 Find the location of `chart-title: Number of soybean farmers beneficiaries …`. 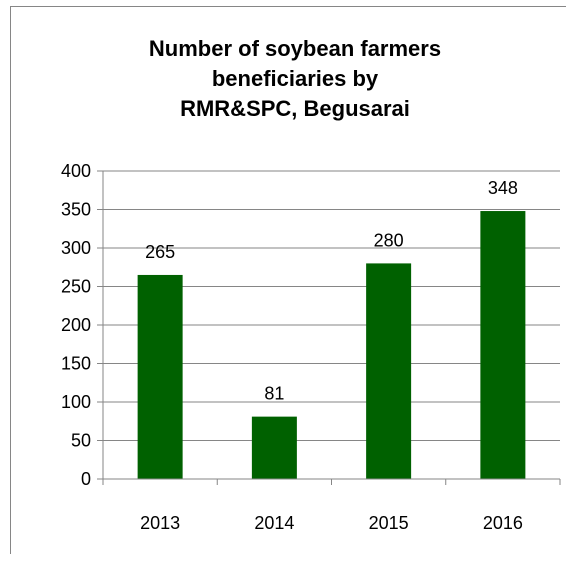

chart-title: Number of soybean farmers beneficiaries … is located at coordinates (295, 79).